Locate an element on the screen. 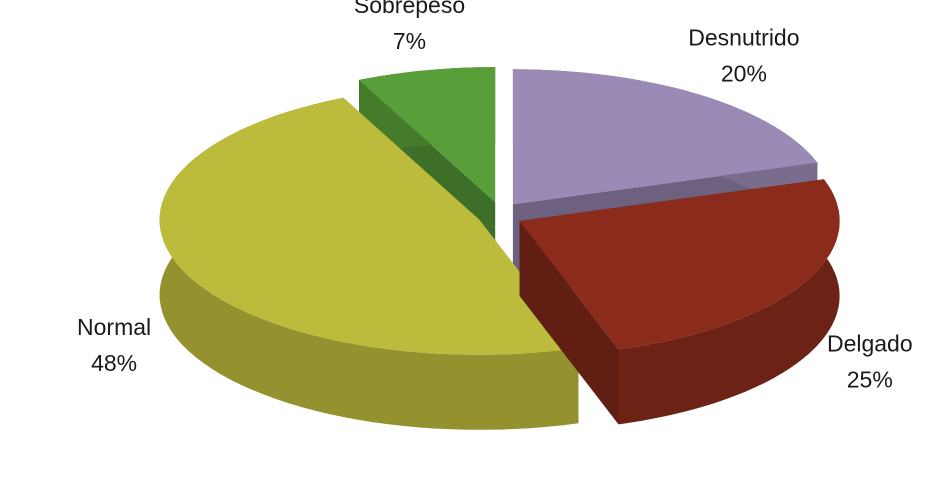 This screenshot has height=500, width=941. value-label: 20% is located at coordinates (744, 73).